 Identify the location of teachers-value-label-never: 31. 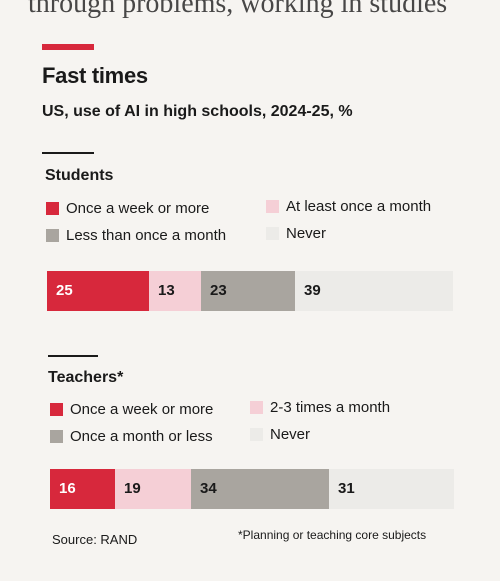
(346, 488).